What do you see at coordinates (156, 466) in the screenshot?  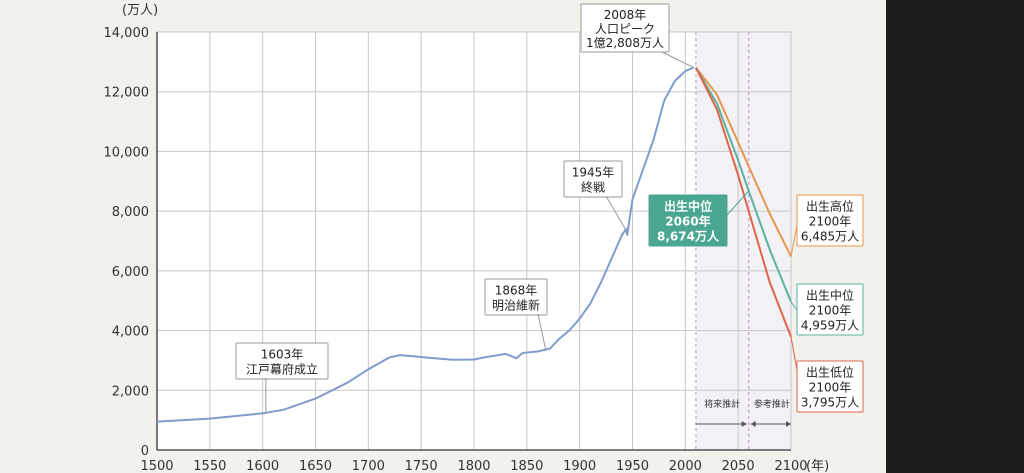 I see `x-tick-label: 1500` at bounding box center [156, 466].